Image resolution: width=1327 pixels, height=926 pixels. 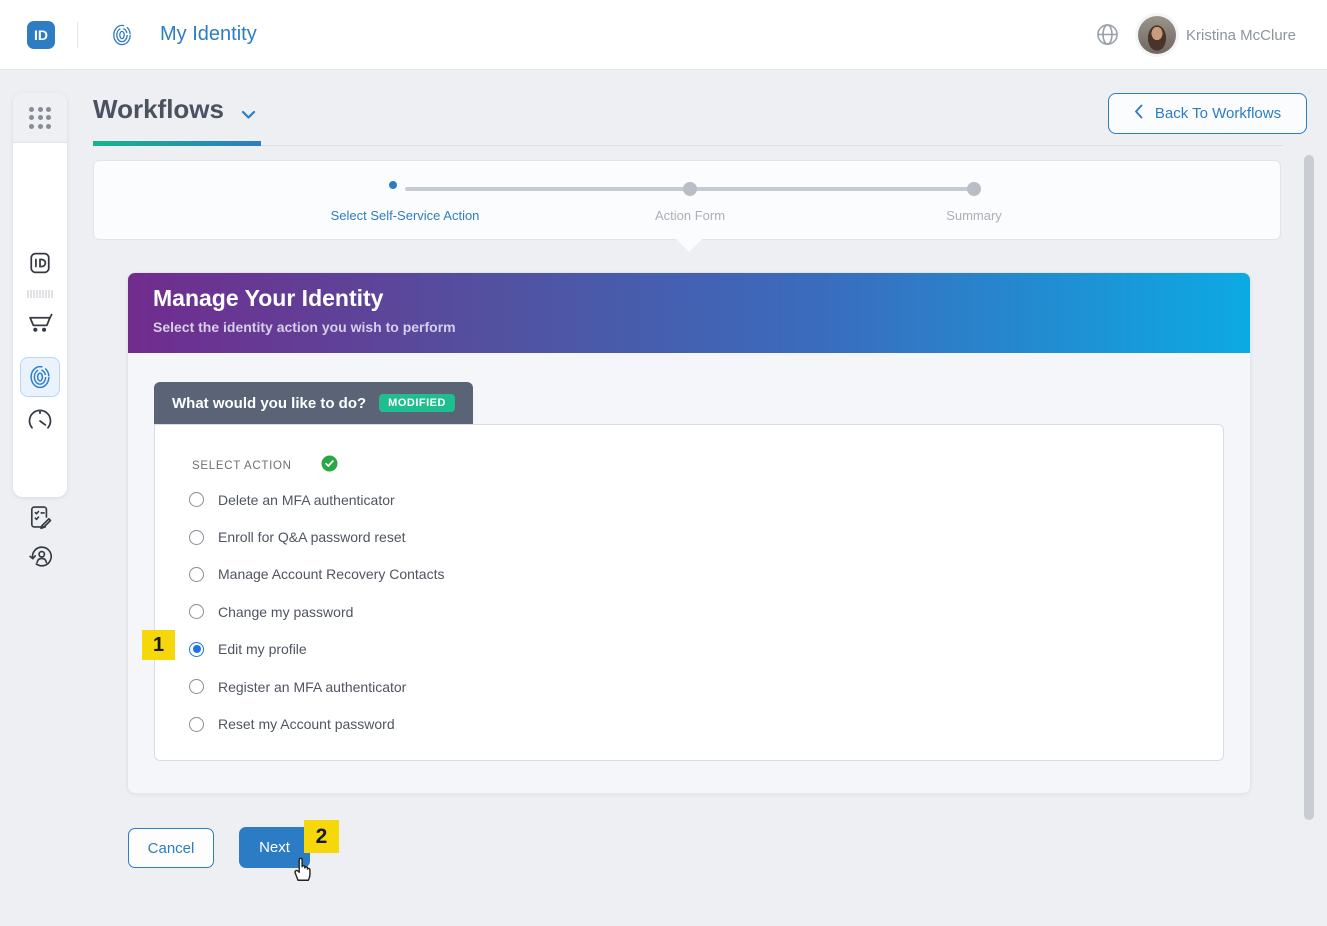 What do you see at coordinates (40, 294) in the screenshot?
I see `barcode-icon` at bounding box center [40, 294].